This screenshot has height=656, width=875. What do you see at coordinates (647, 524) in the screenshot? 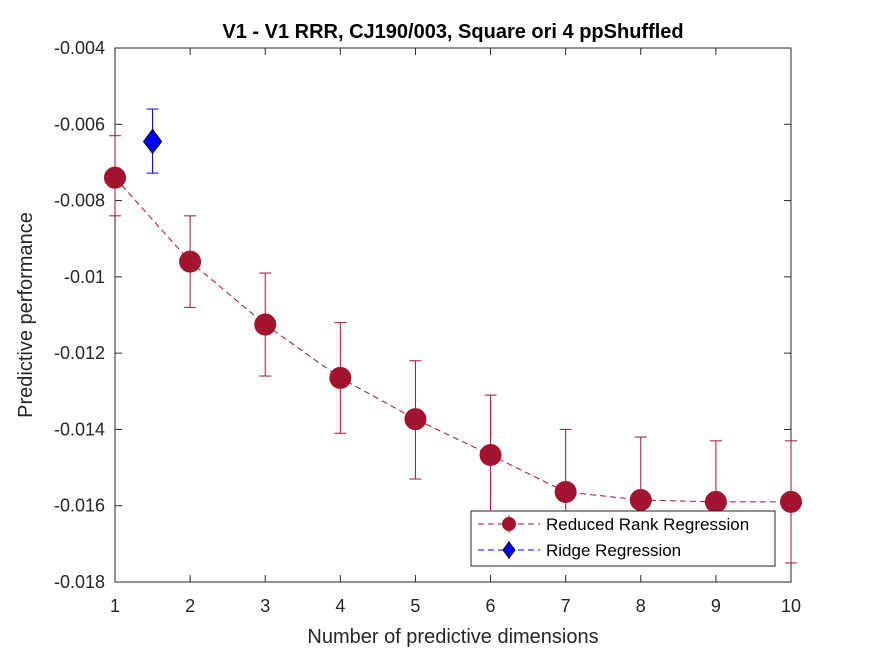
I see `legend-label: Reduced Rank Regression` at bounding box center [647, 524].